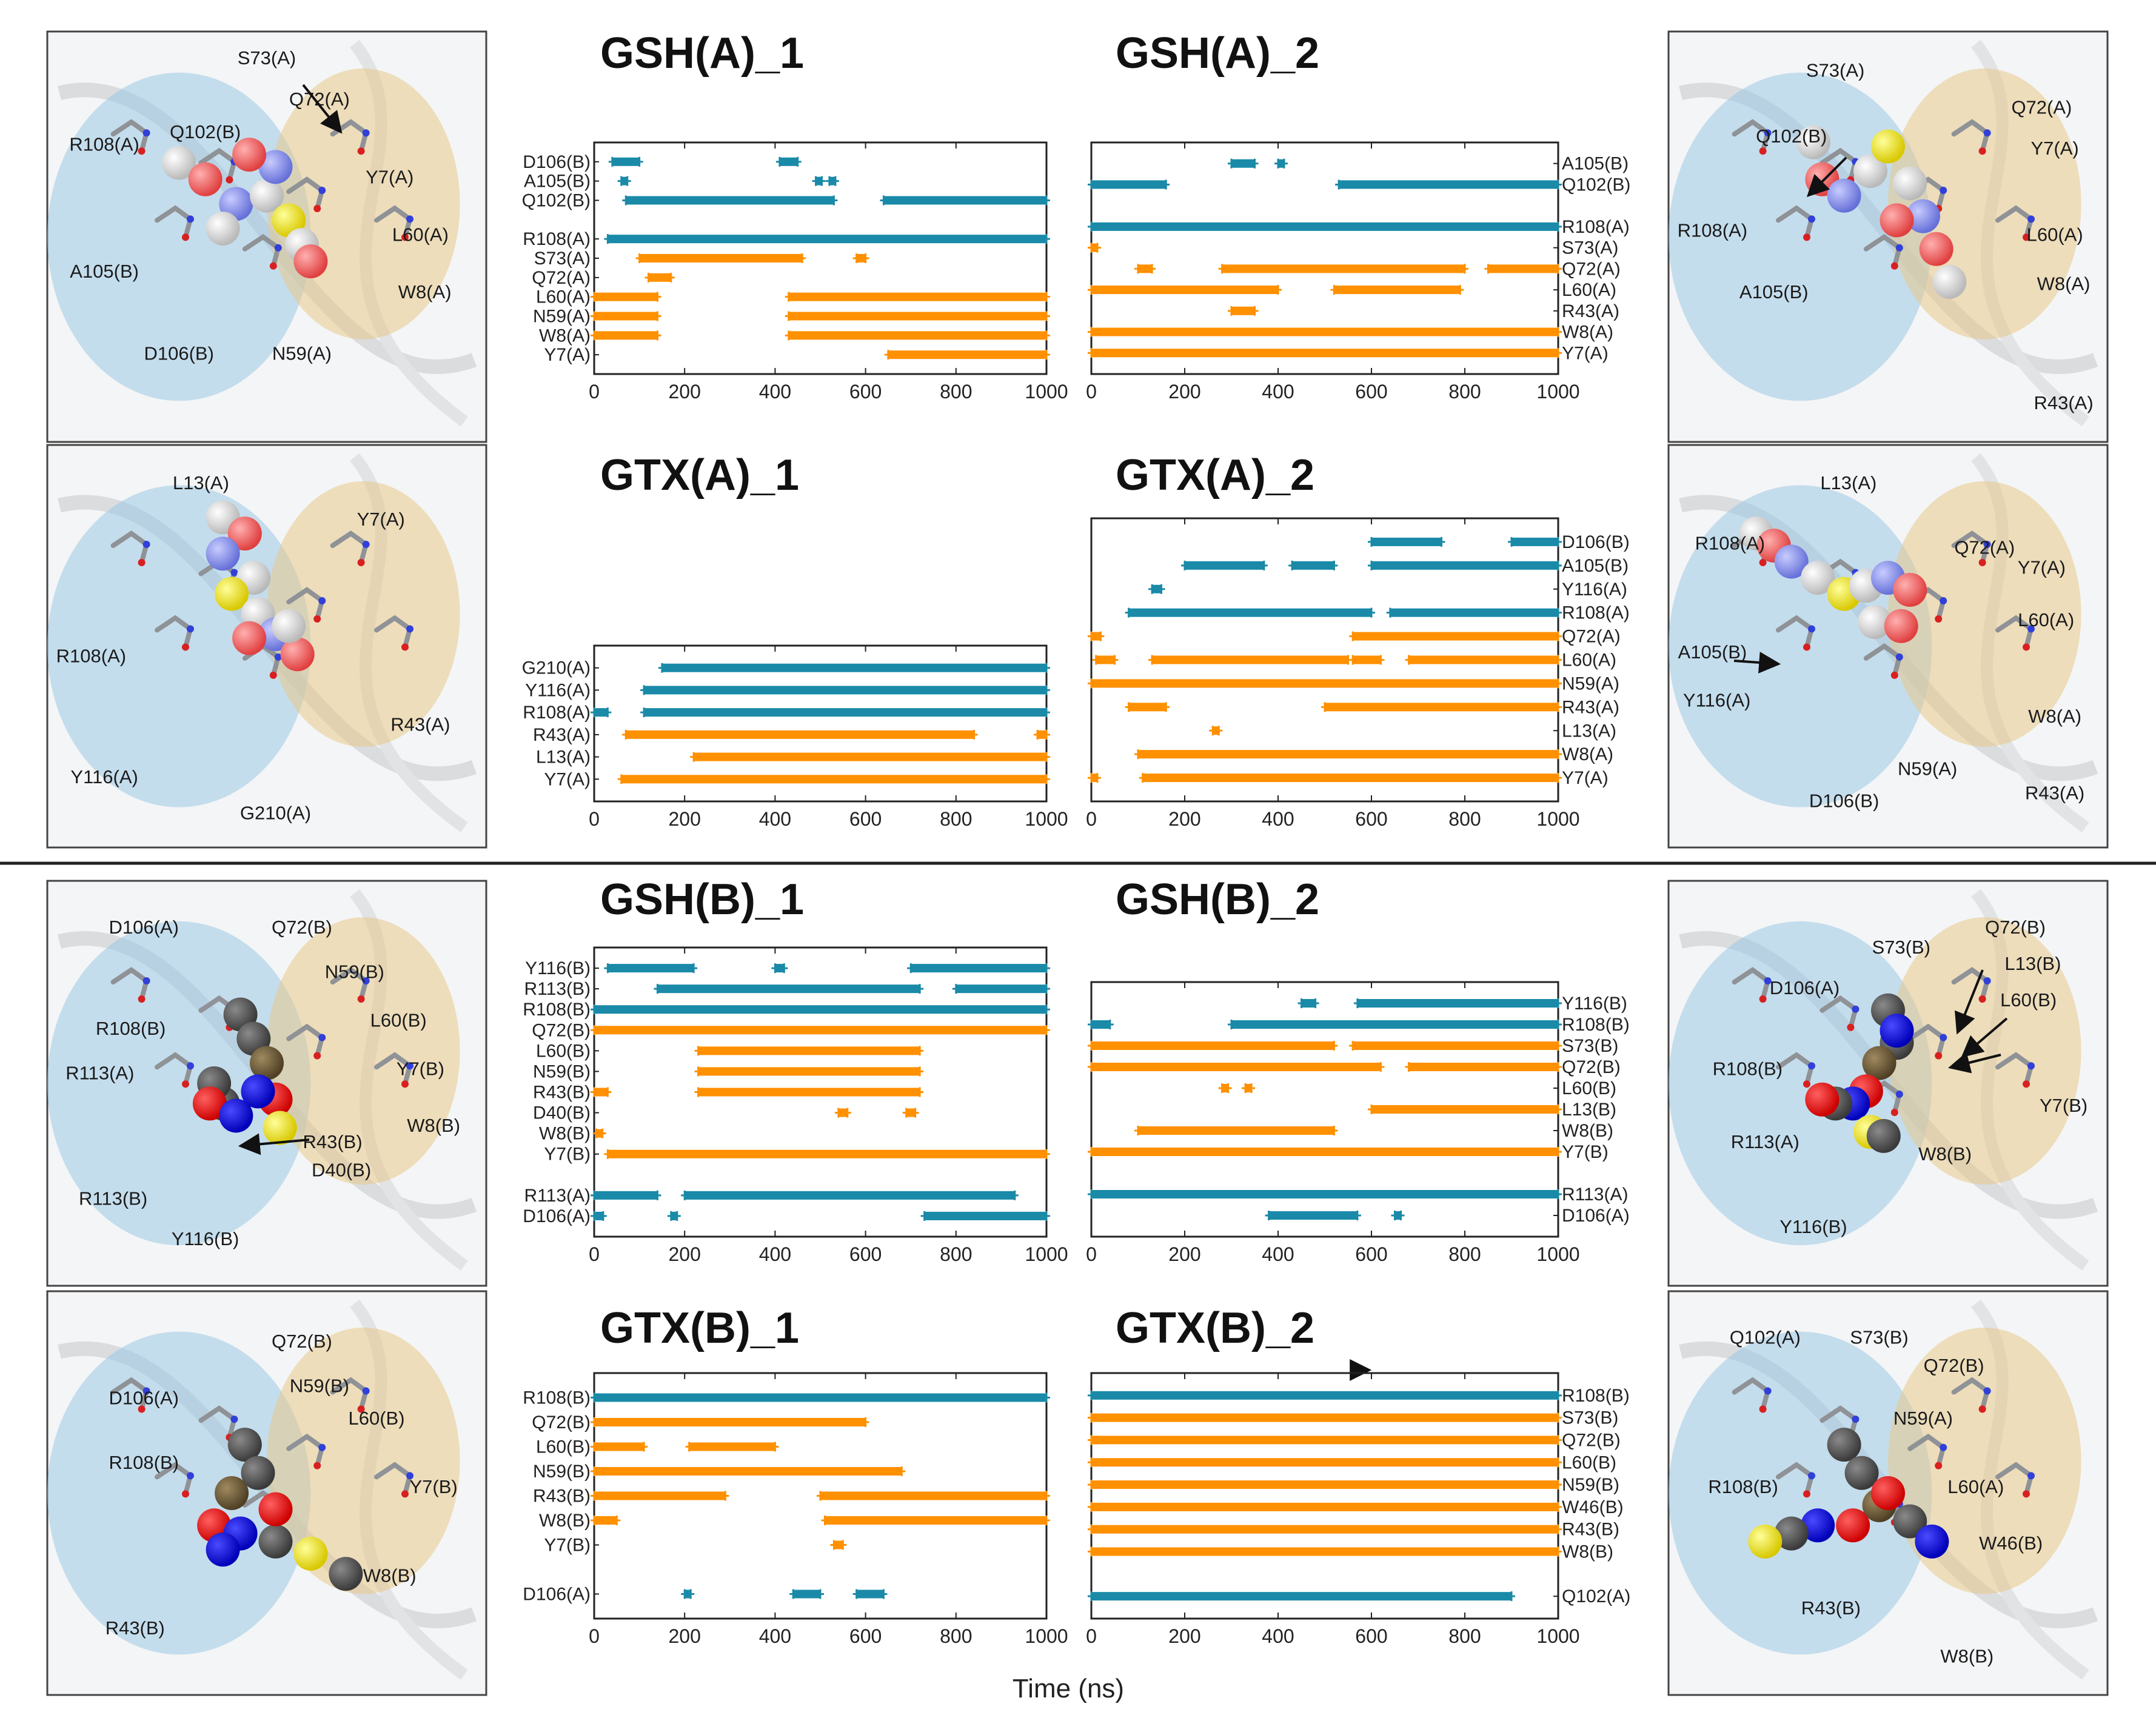  I want to click on residue-label: Q102(B), so click(205, 131).